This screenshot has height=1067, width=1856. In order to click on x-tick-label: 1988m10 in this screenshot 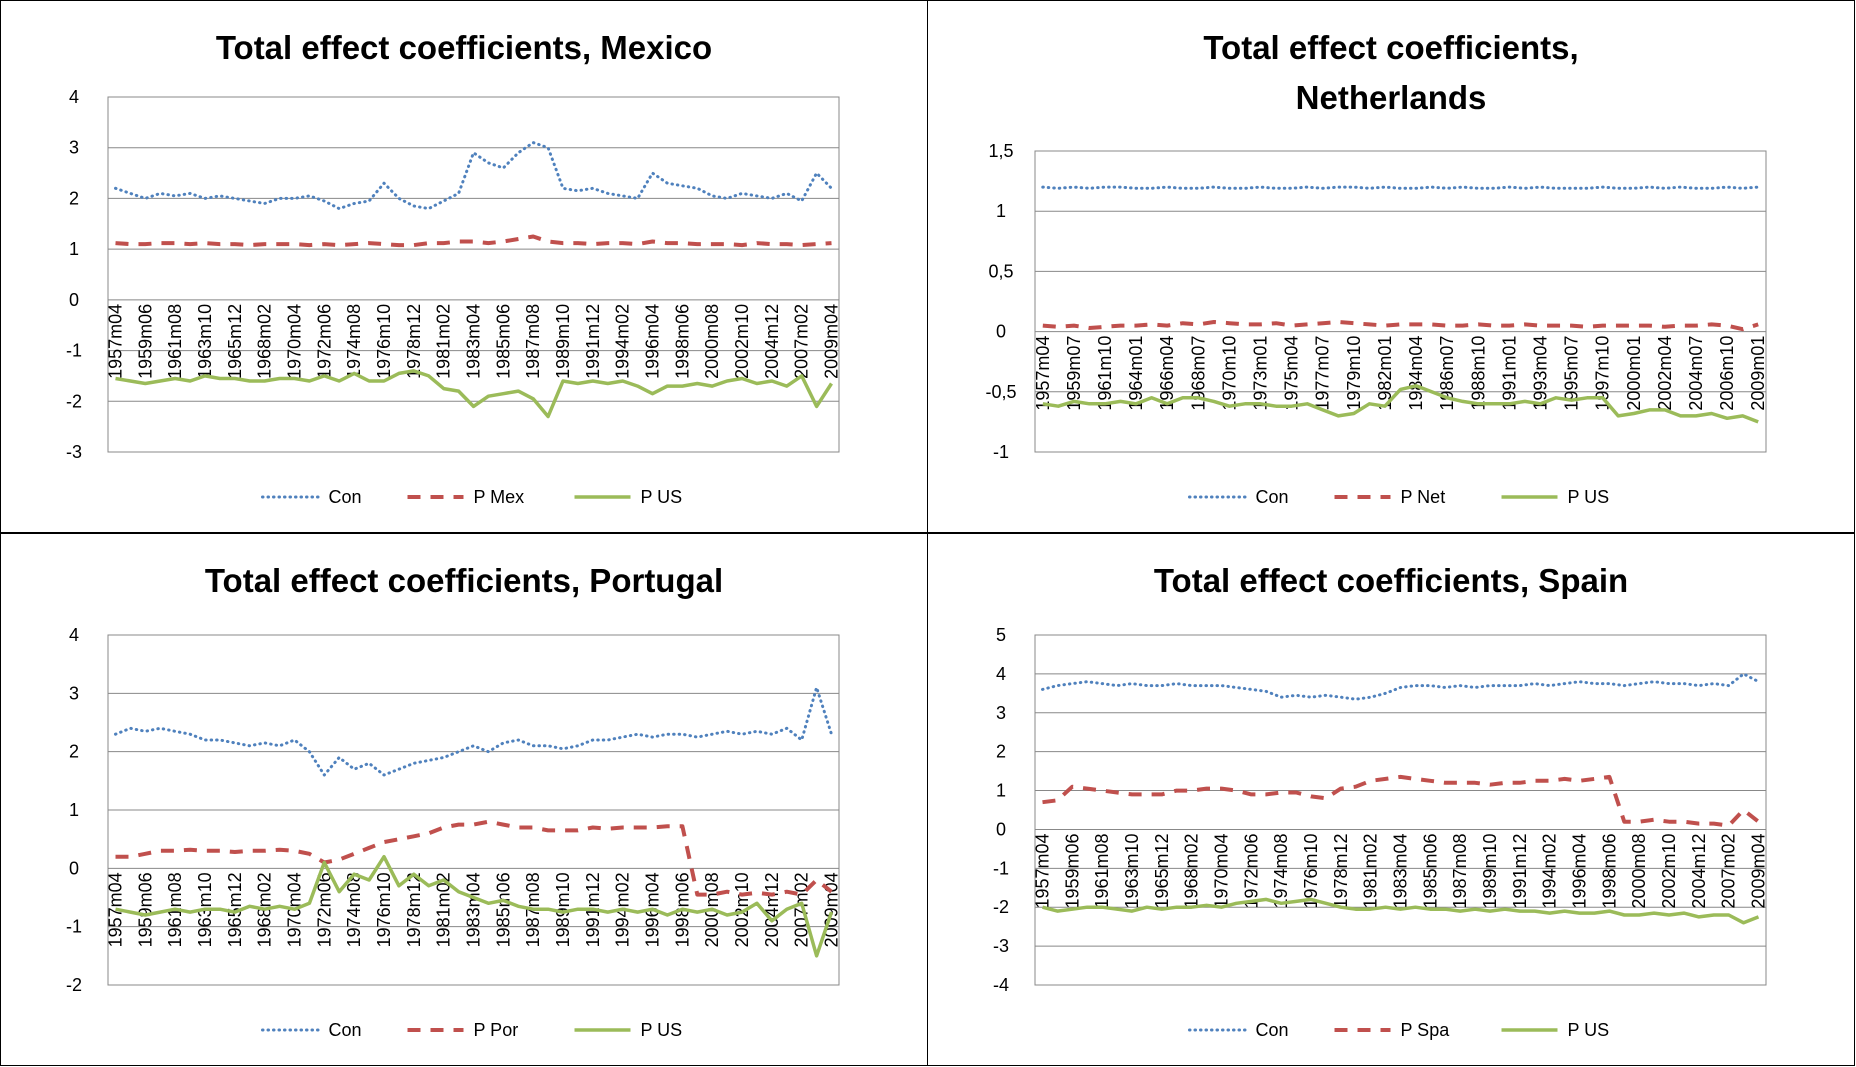, I will do `click(1478, 373)`.